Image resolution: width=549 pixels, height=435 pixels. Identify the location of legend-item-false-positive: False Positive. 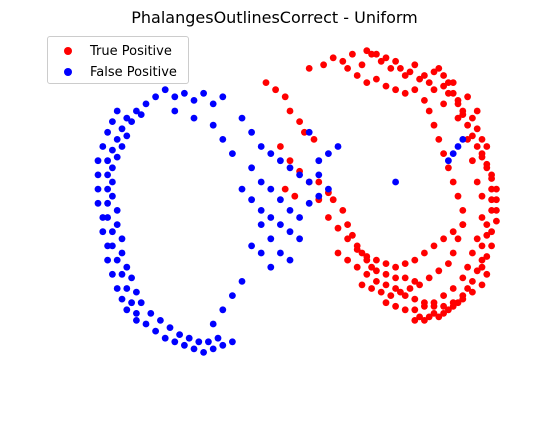
(112, 72).